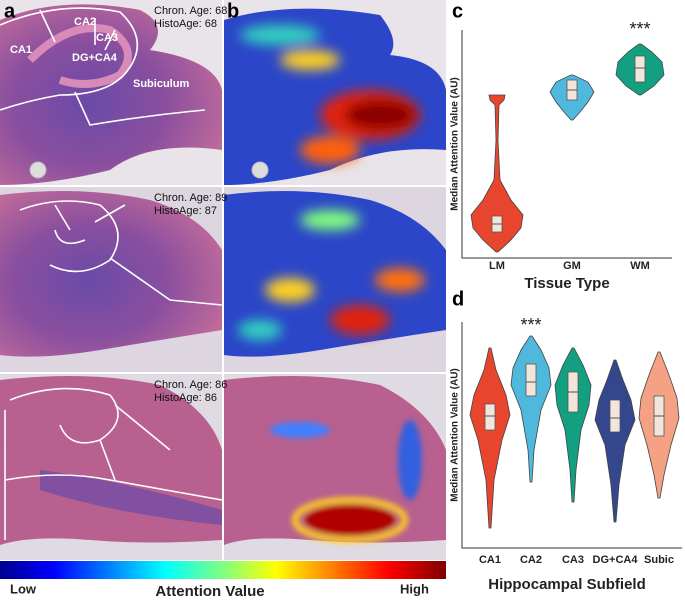 Image resolution: width=685 pixels, height=600 pixels. Describe the element at coordinates (185, 211) in the screenshot. I see `age-label: HistoAge: 87` at that location.